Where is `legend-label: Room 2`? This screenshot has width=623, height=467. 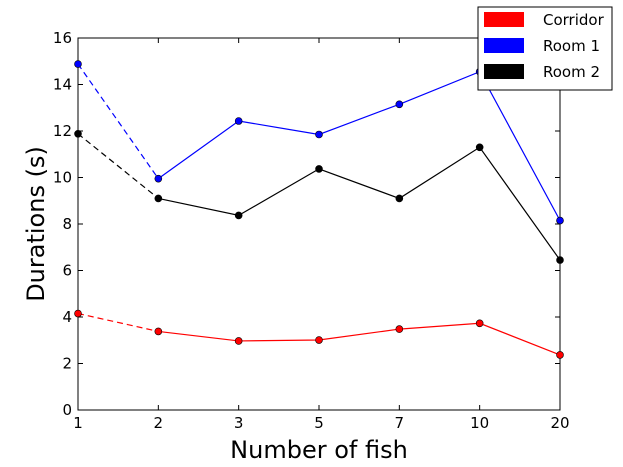 legend-label: Room 2 is located at coordinates (571, 72).